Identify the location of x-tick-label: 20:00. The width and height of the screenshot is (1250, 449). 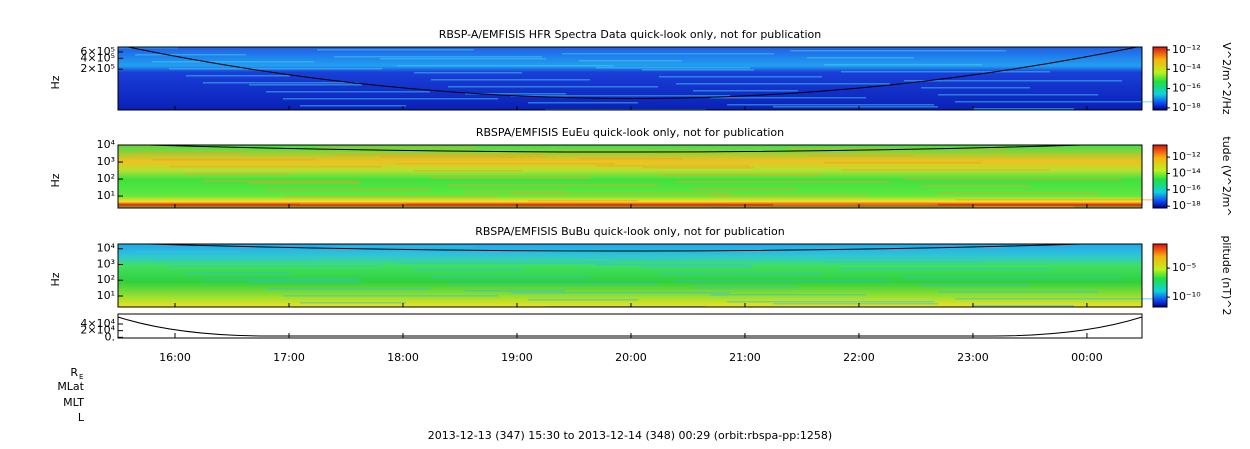
(631, 357).